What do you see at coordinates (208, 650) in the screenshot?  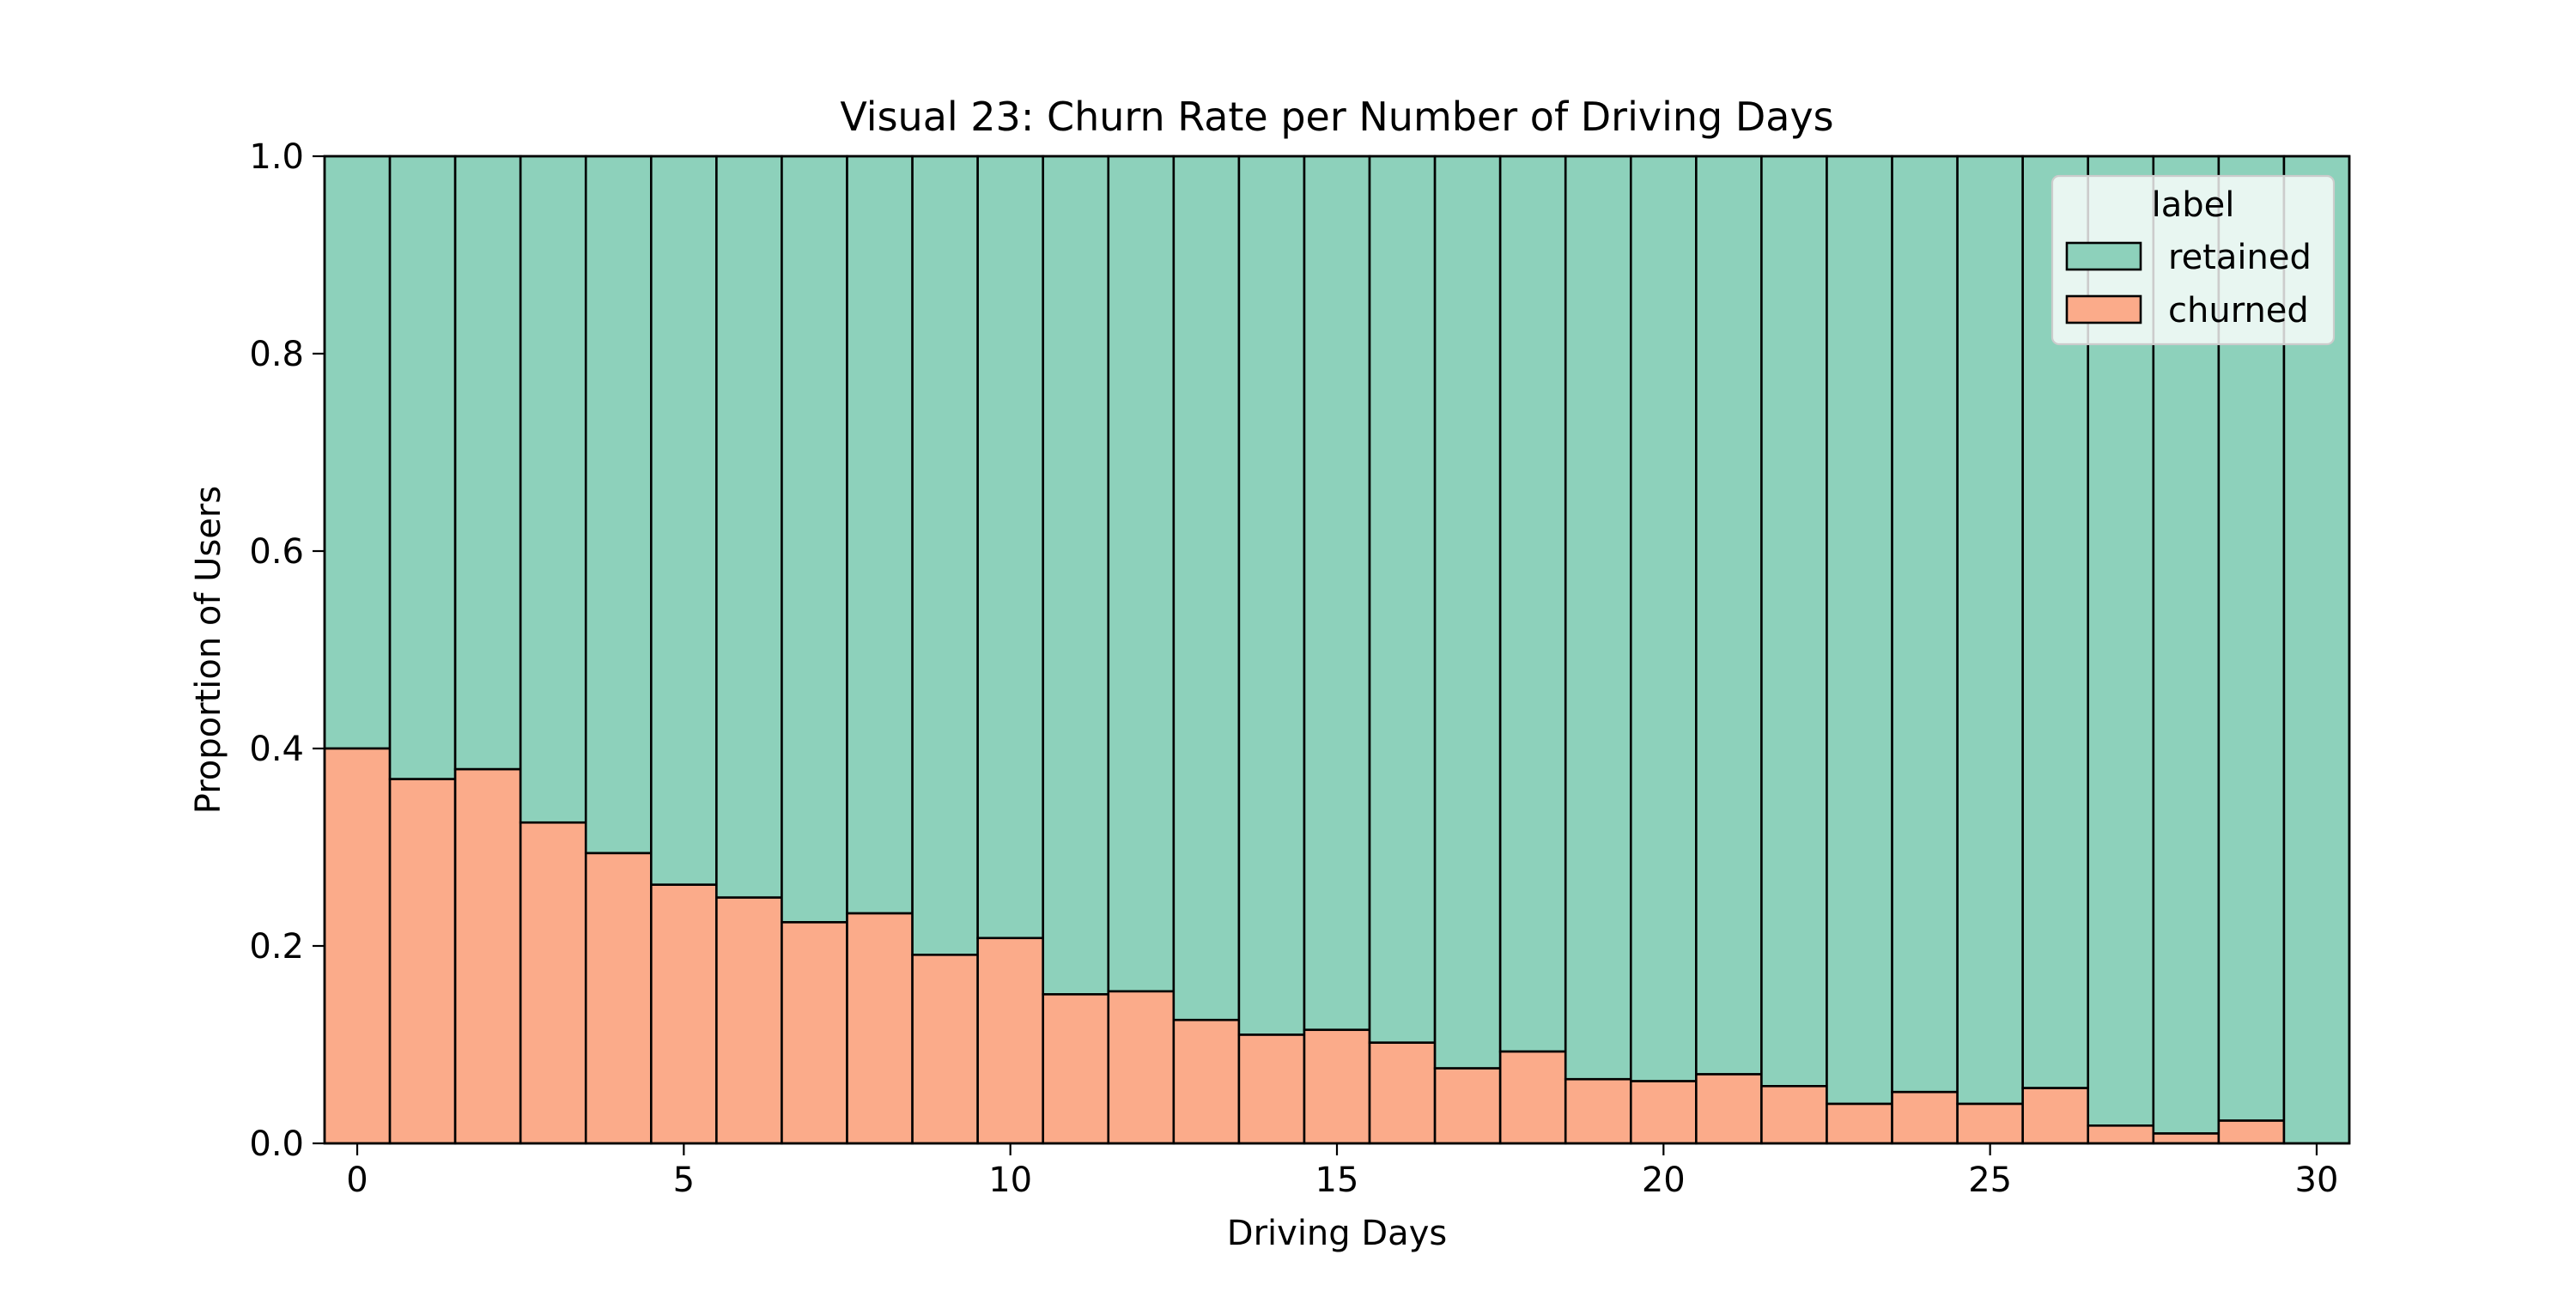 I see `y-axis-label: Proportion of Users` at bounding box center [208, 650].